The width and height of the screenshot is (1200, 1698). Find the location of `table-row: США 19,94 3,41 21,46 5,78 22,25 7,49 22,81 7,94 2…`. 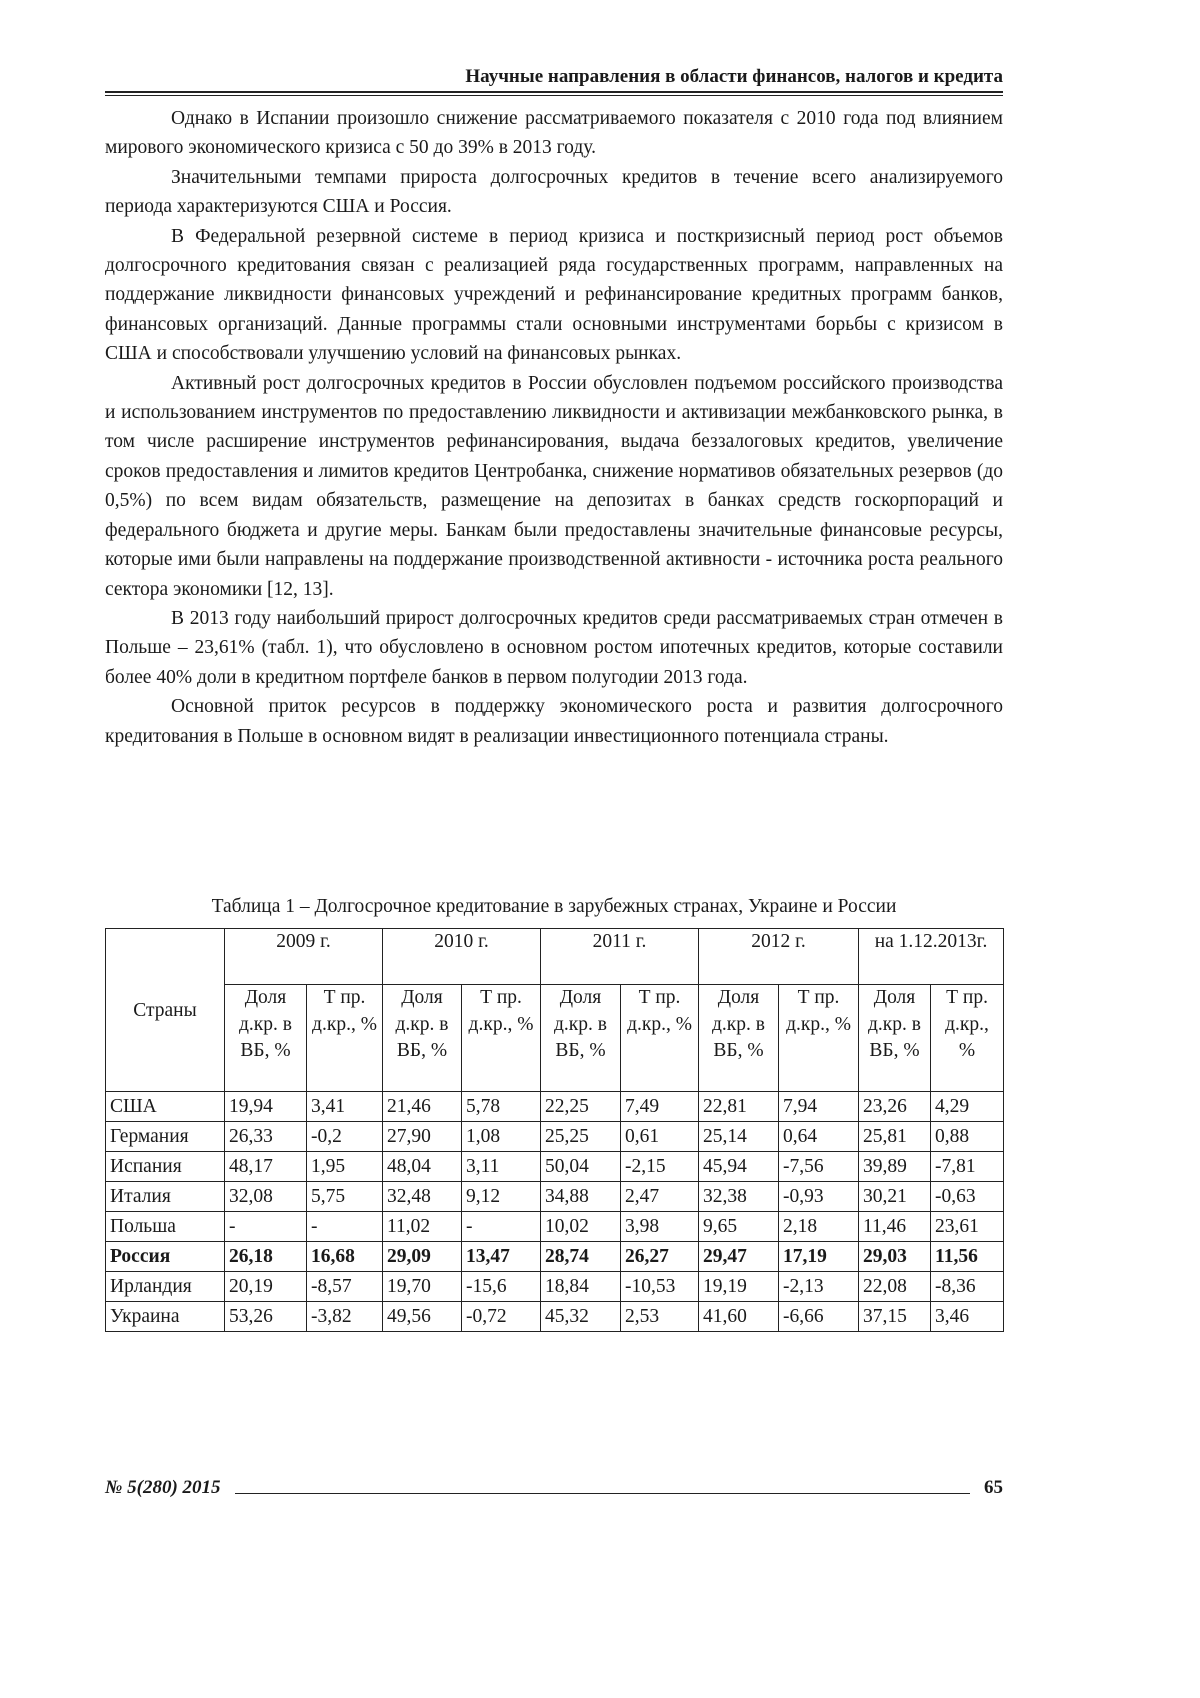

table-row: США 19,94 3,41 21,46 5,78 22,25 7,49 22,81 7,94 2… is located at coordinates (555, 1106).